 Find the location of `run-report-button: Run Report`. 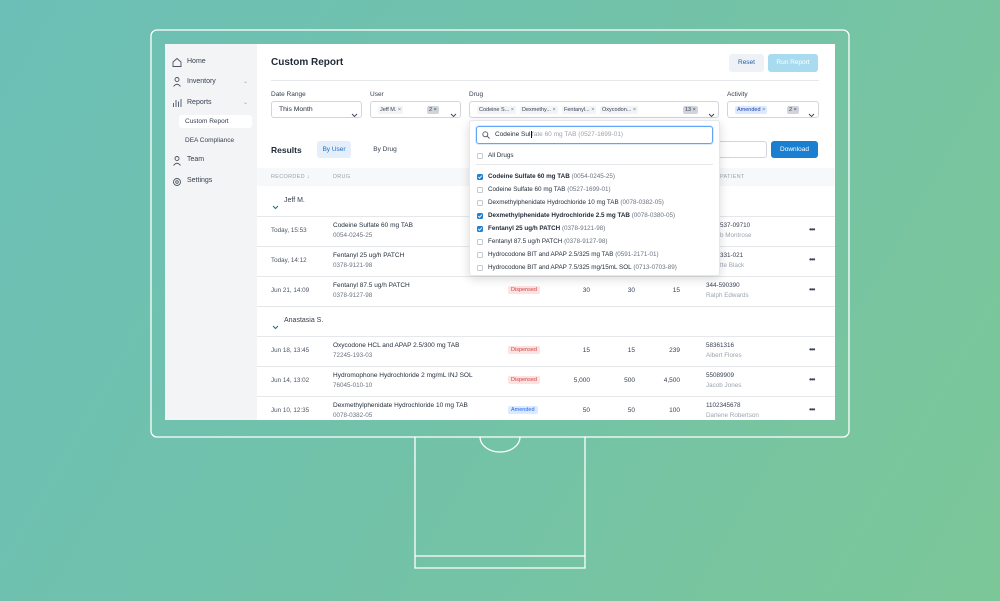

run-report-button: Run Report is located at coordinates (793, 63).